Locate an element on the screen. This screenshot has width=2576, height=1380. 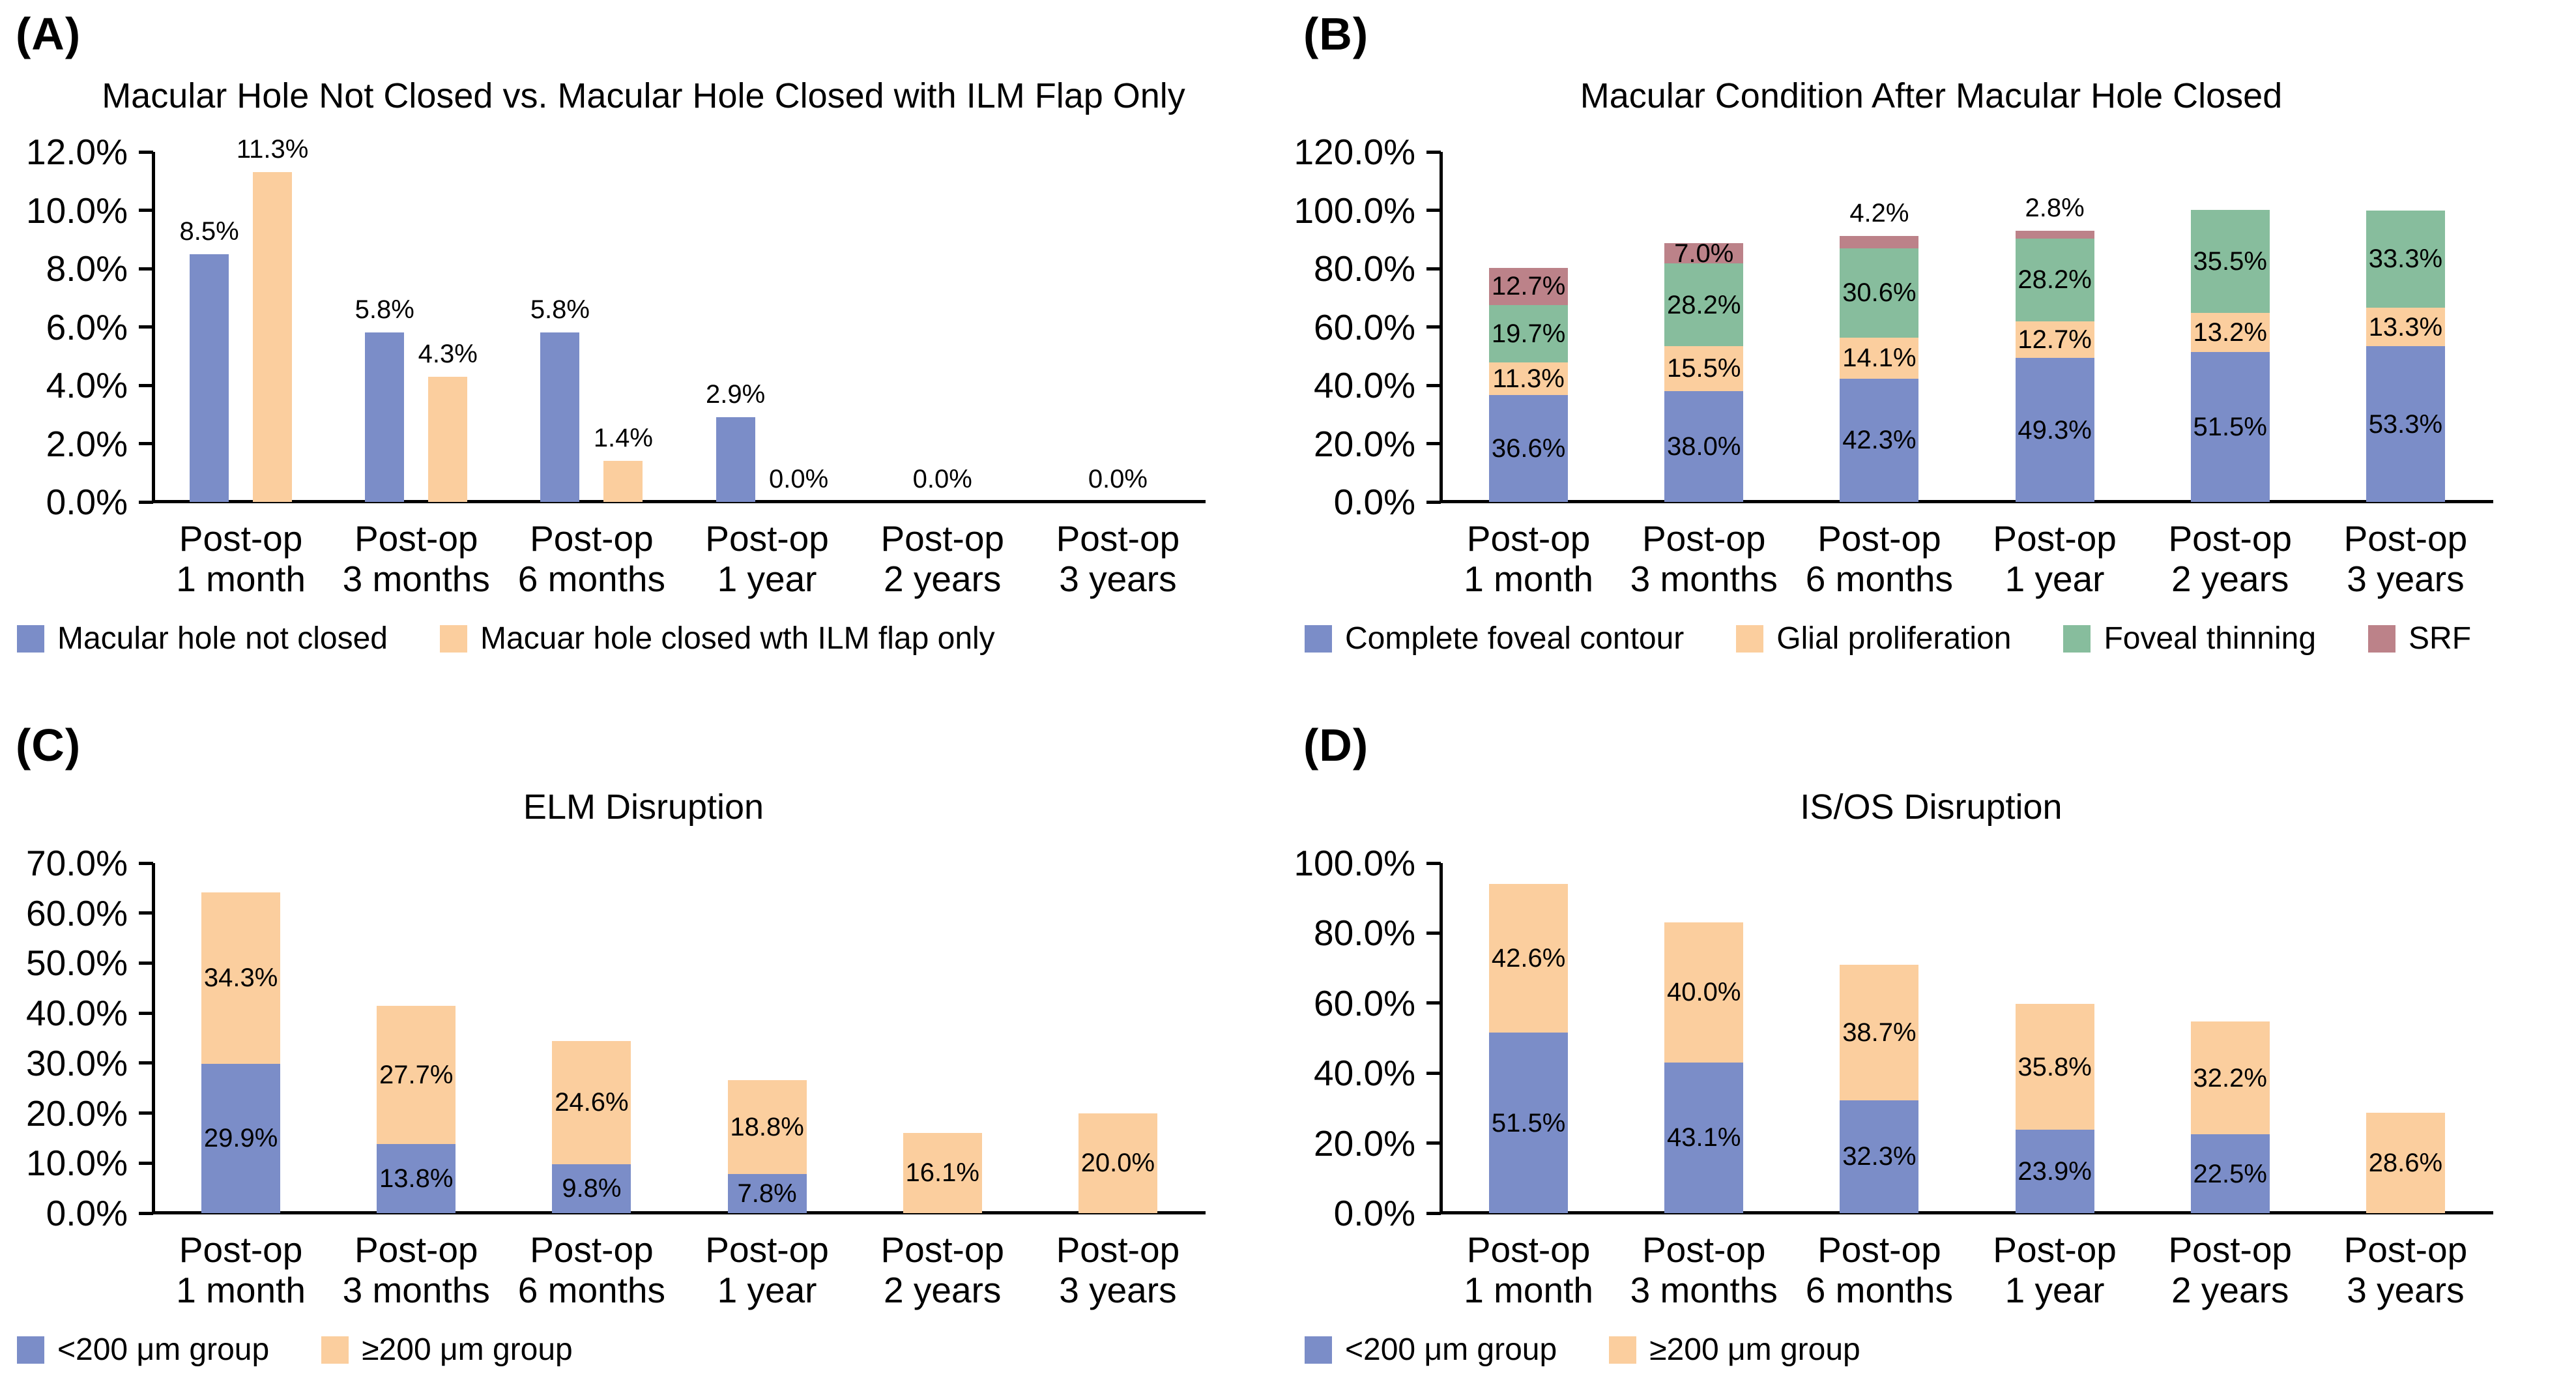
segment-value-label: 27.7% is located at coordinates (416, 1074).